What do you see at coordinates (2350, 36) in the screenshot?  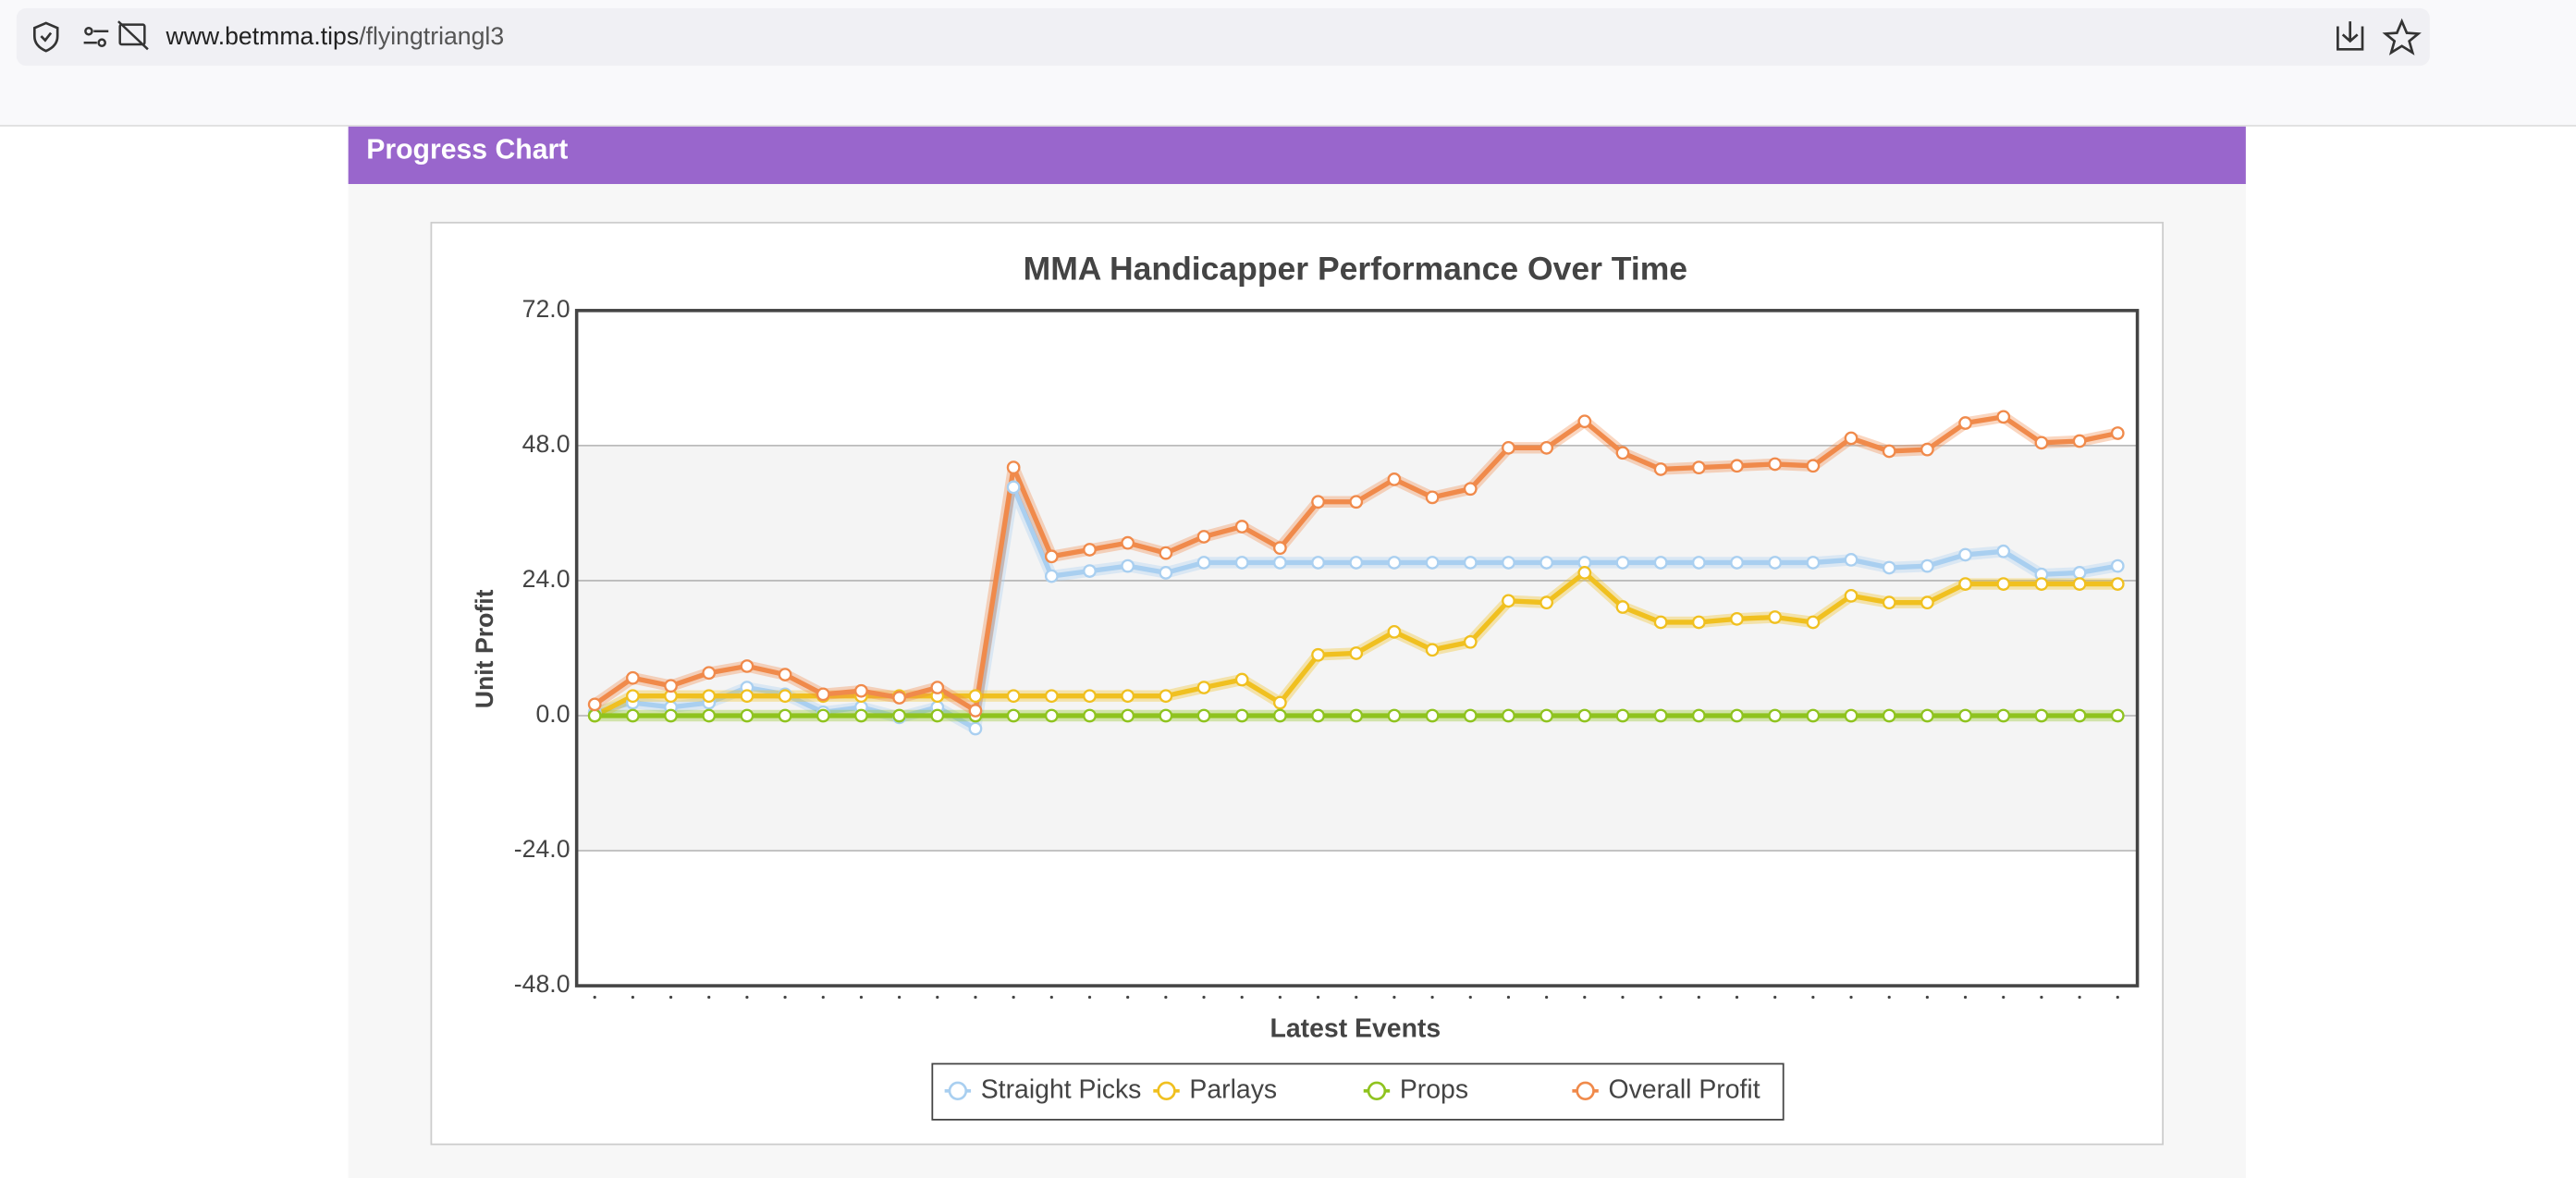 I see `download-icon` at bounding box center [2350, 36].